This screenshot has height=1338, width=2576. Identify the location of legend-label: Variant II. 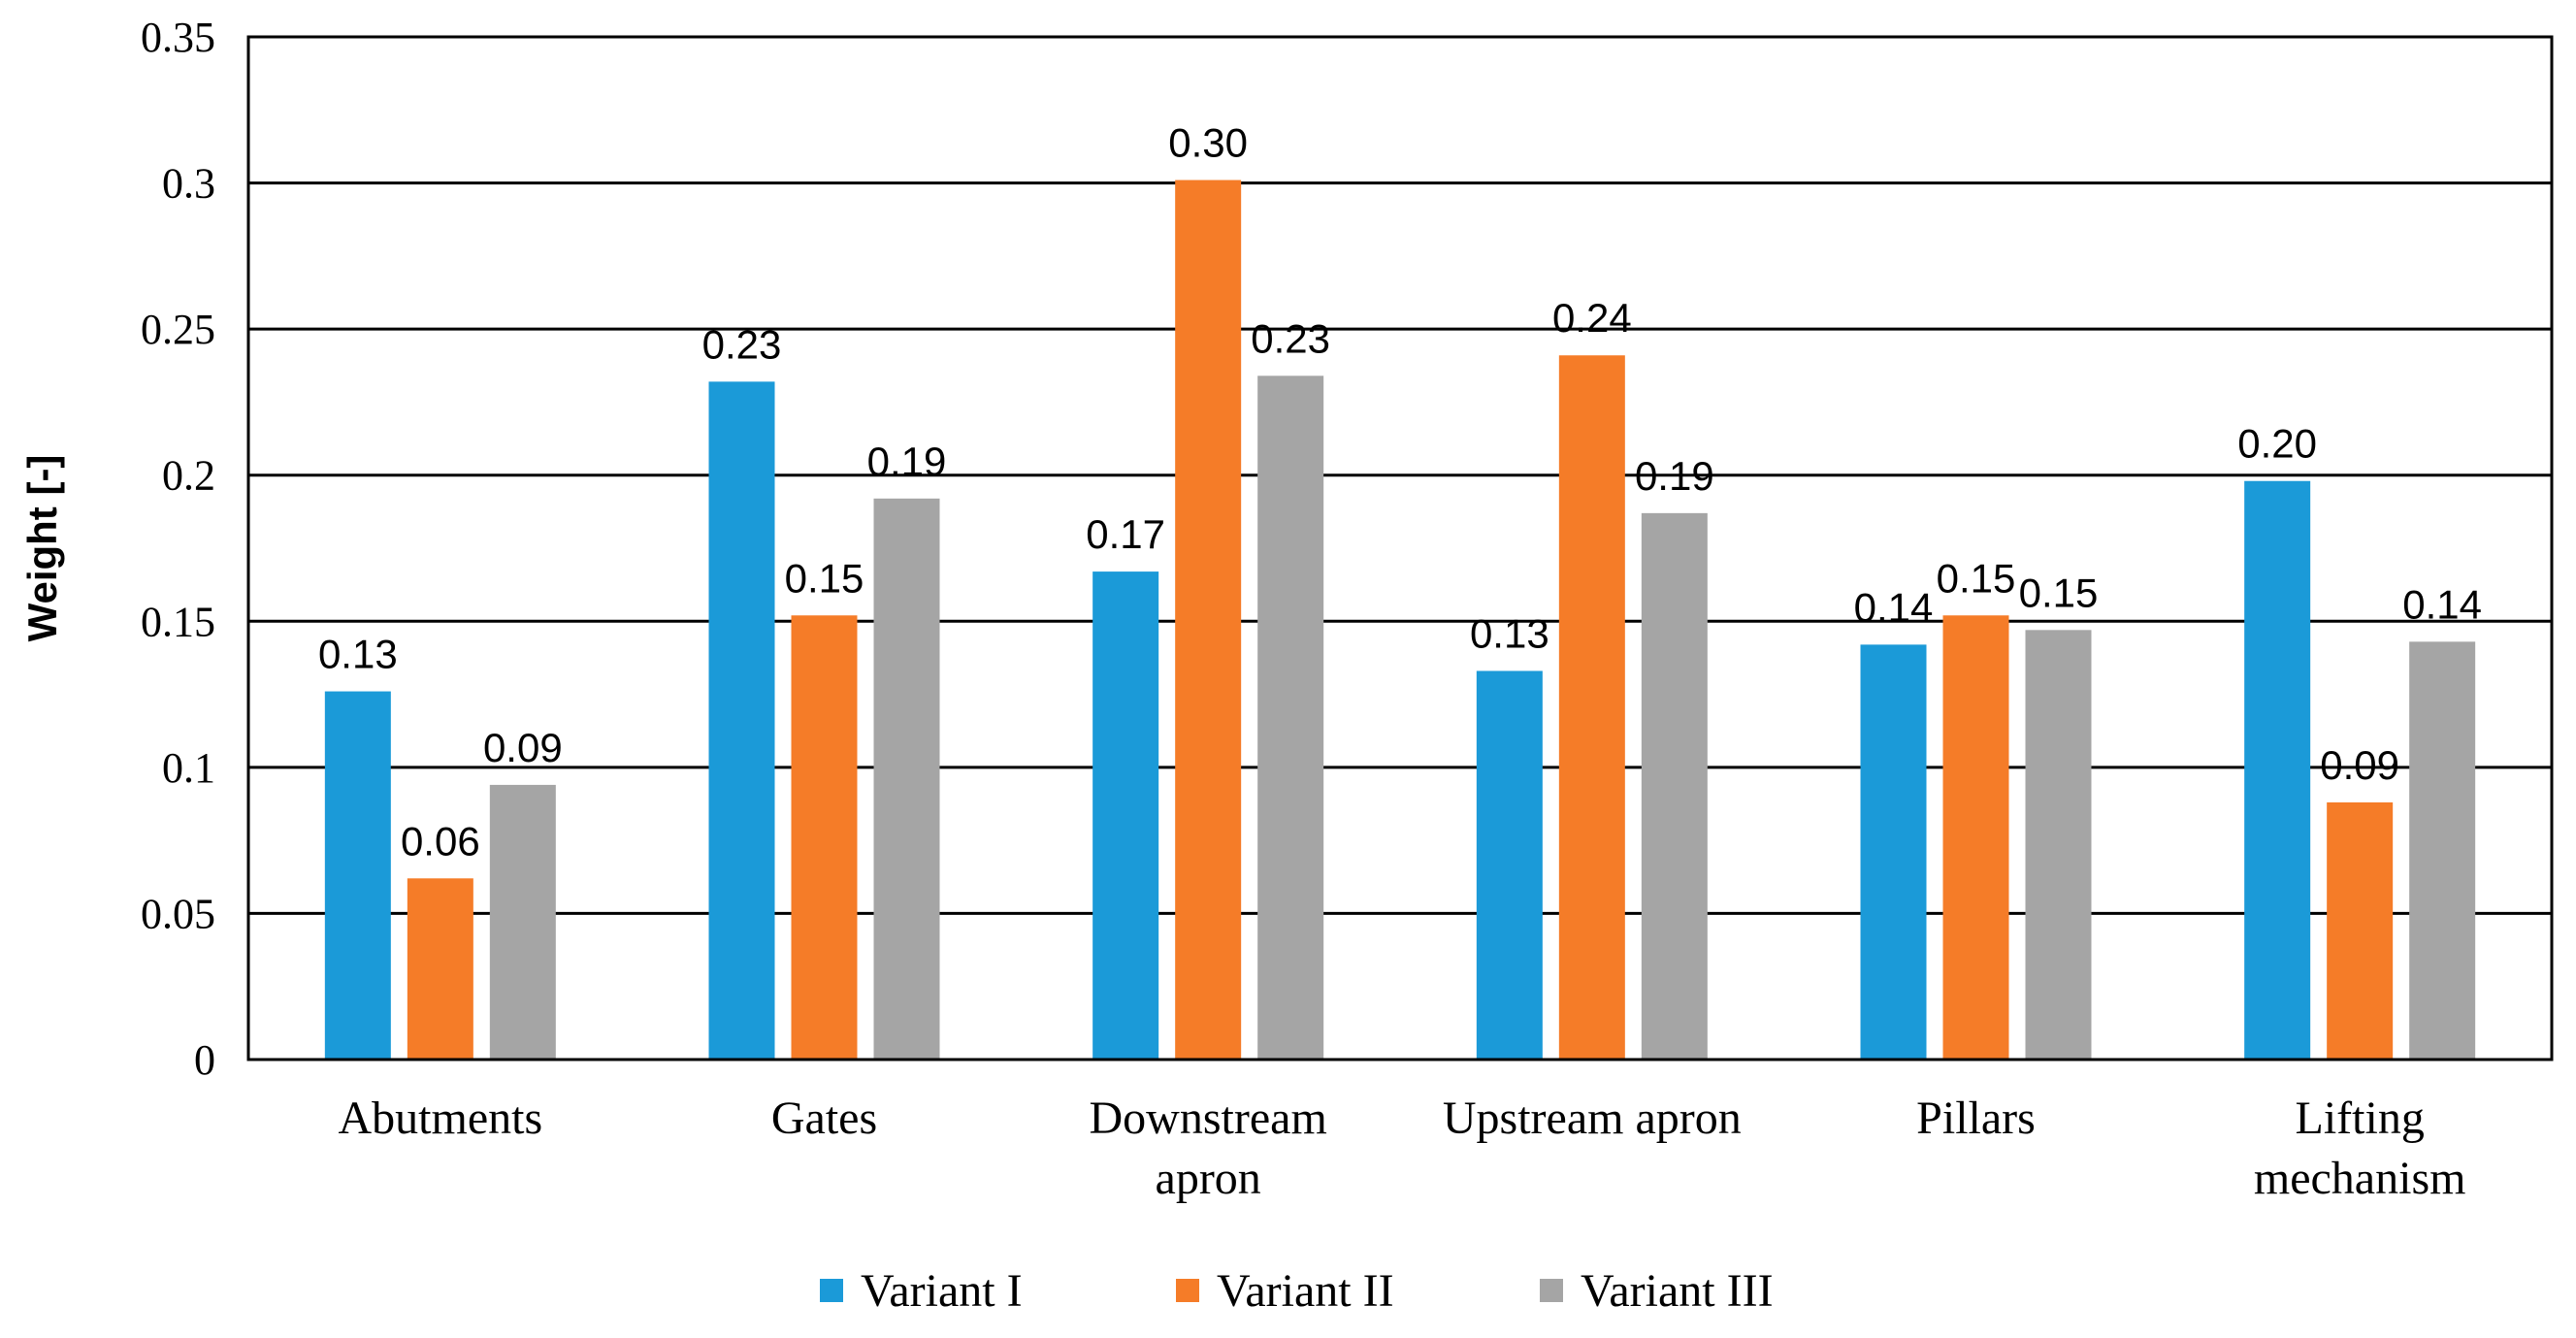
(1305, 1291).